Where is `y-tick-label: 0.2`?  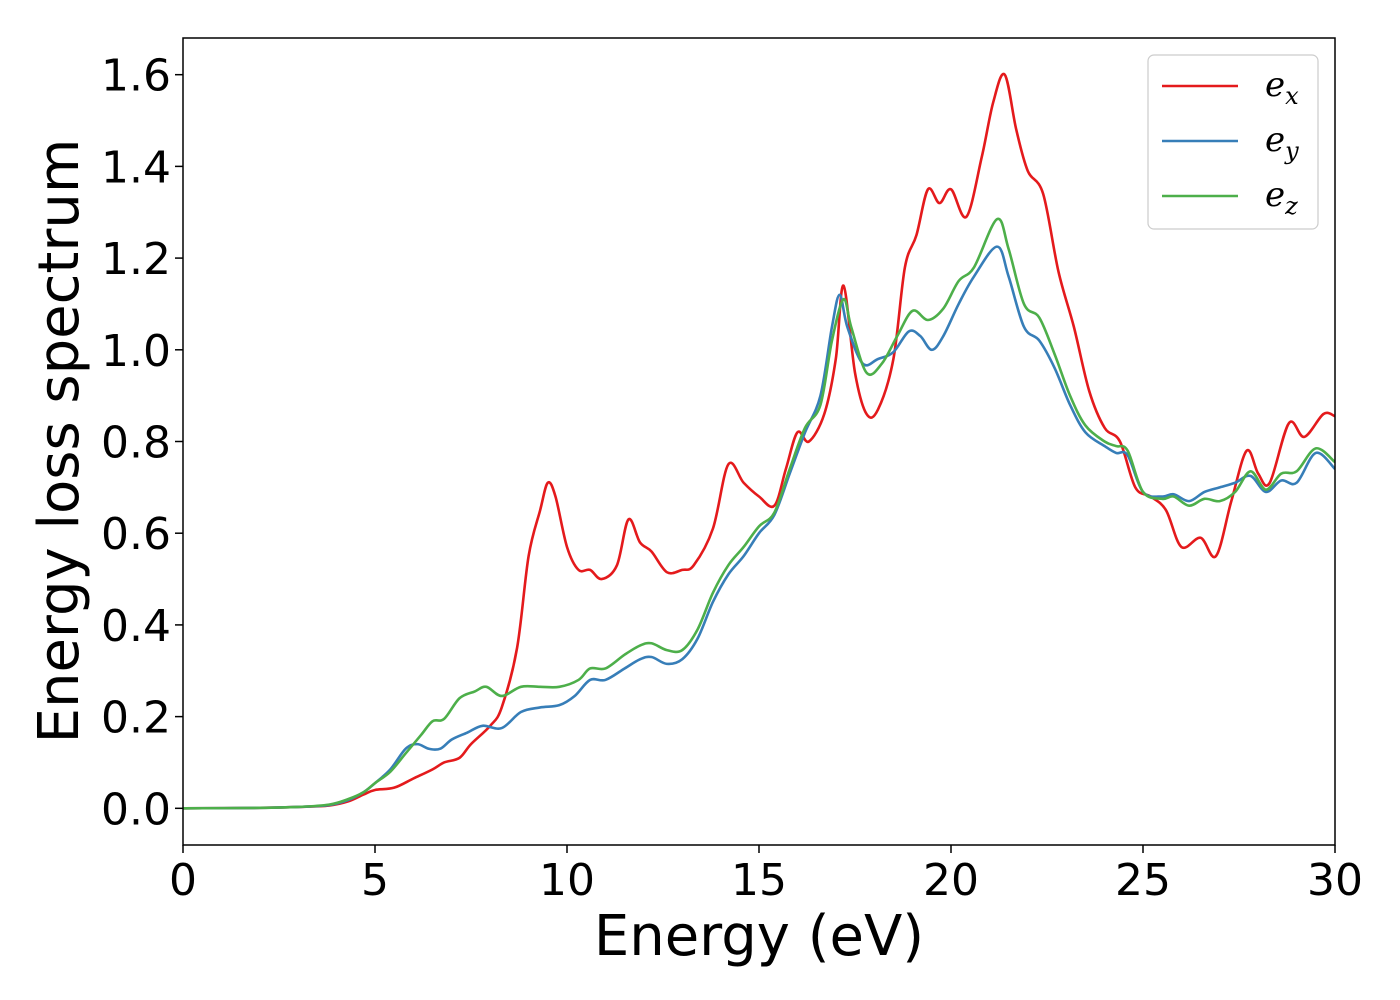 y-tick-label: 0.2 is located at coordinates (136, 718).